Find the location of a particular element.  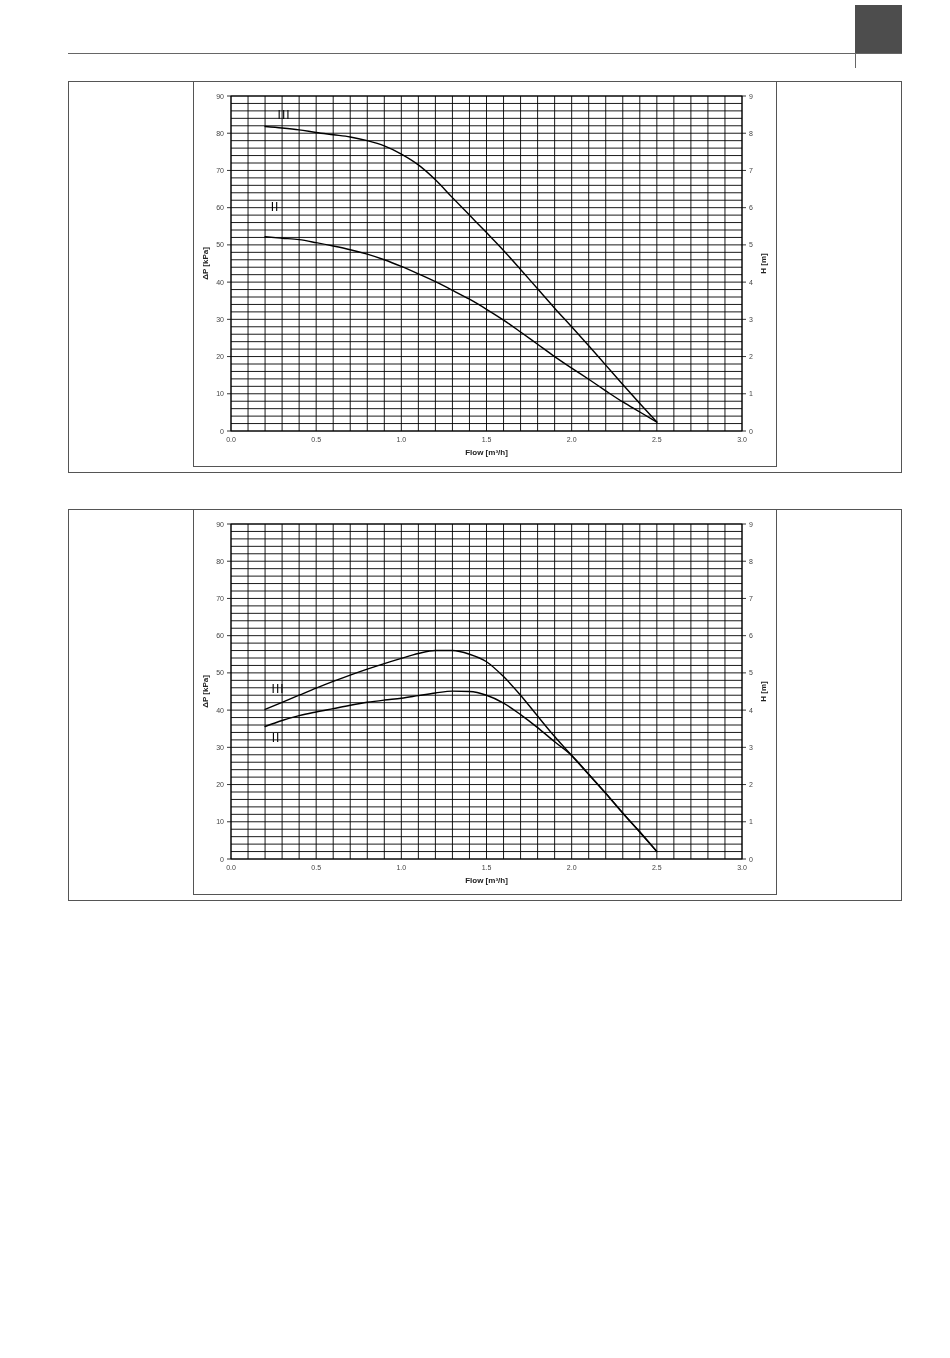

series-label: III is located at coordinates (284, 114).